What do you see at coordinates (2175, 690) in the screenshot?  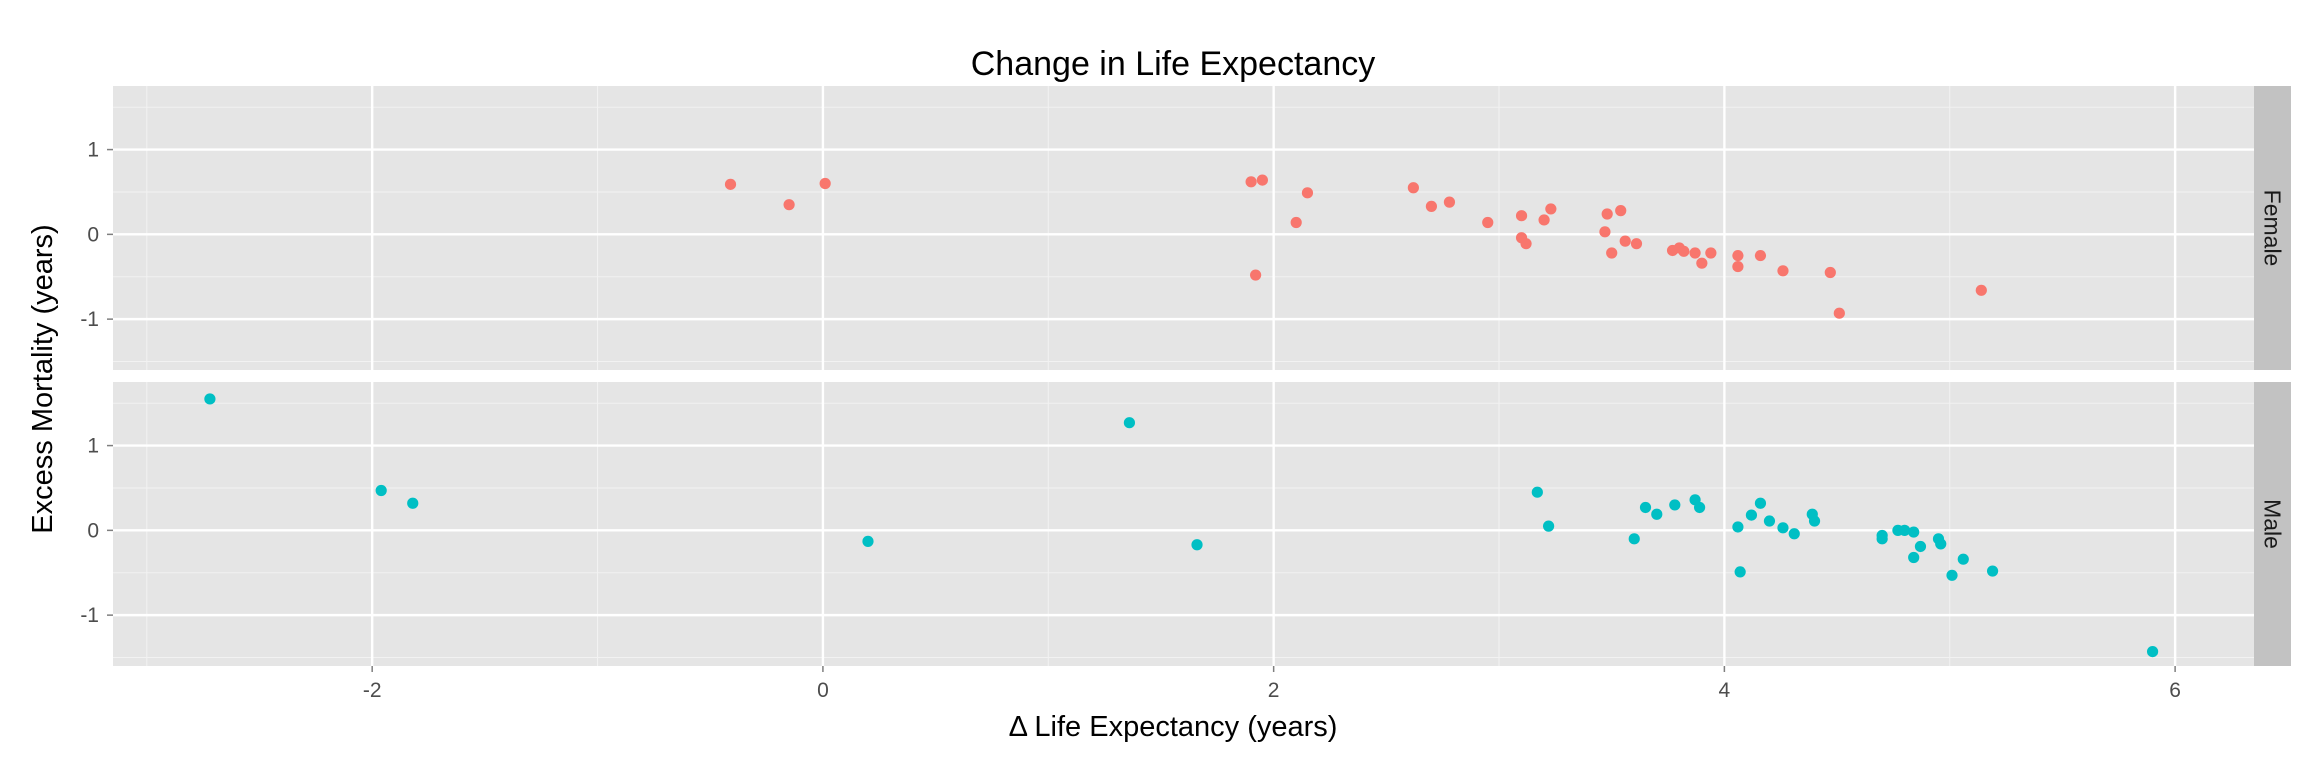 I see `x-tick-label: 6` at bounding box center [2175, 690].